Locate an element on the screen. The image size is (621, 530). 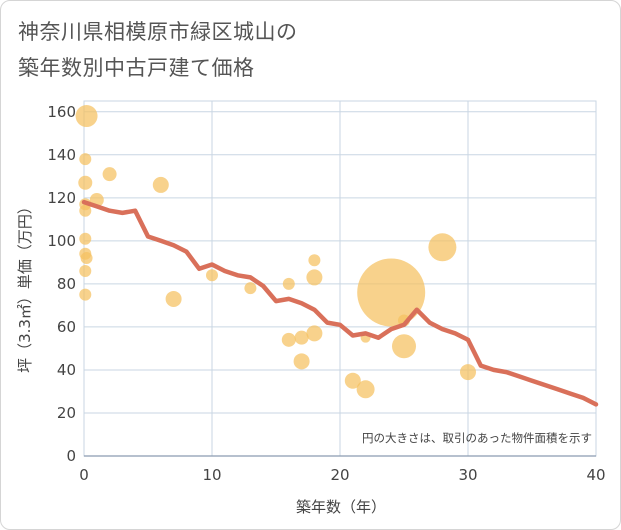
y-tick-label: 100 is located at coordinates (61, 241).